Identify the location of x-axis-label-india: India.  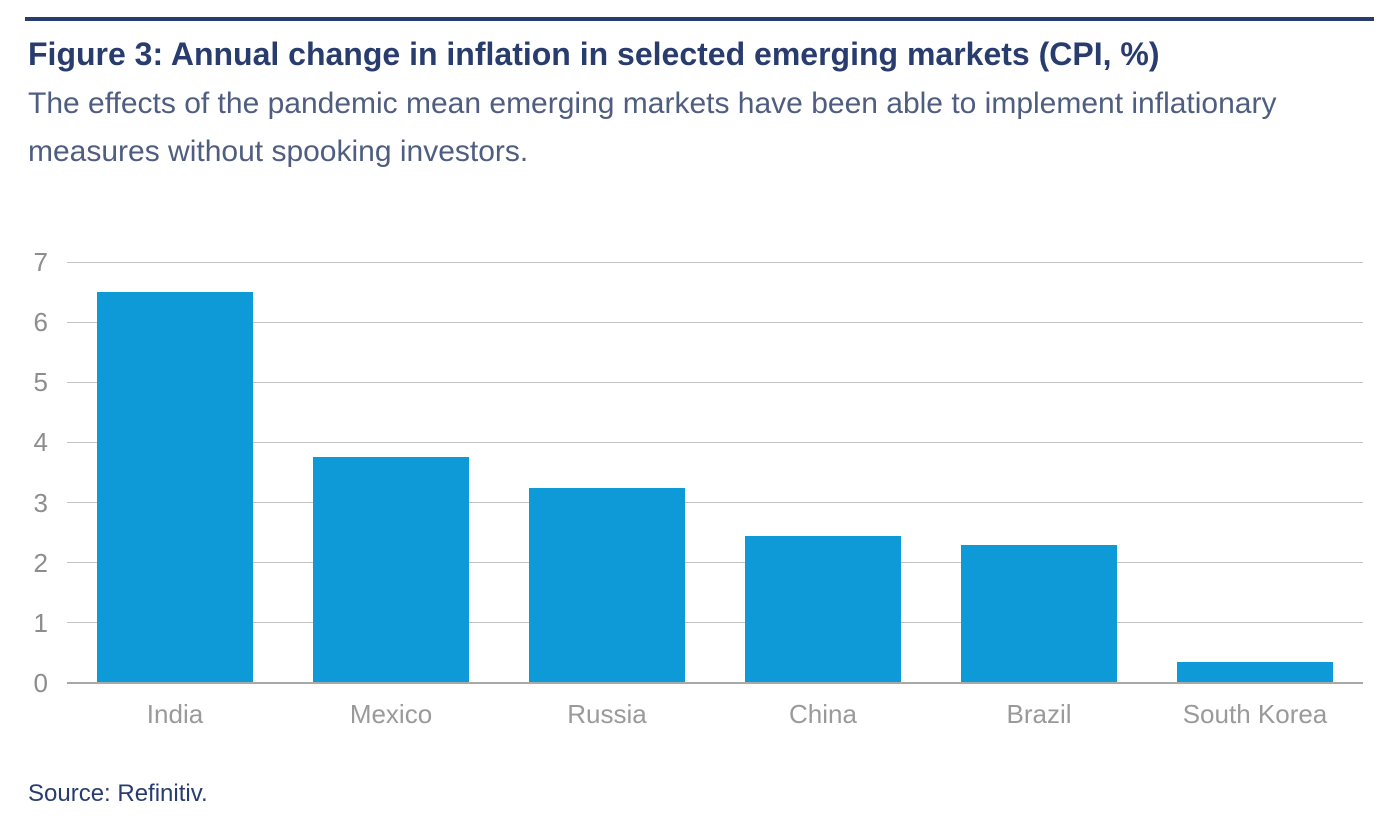
(175, 714).